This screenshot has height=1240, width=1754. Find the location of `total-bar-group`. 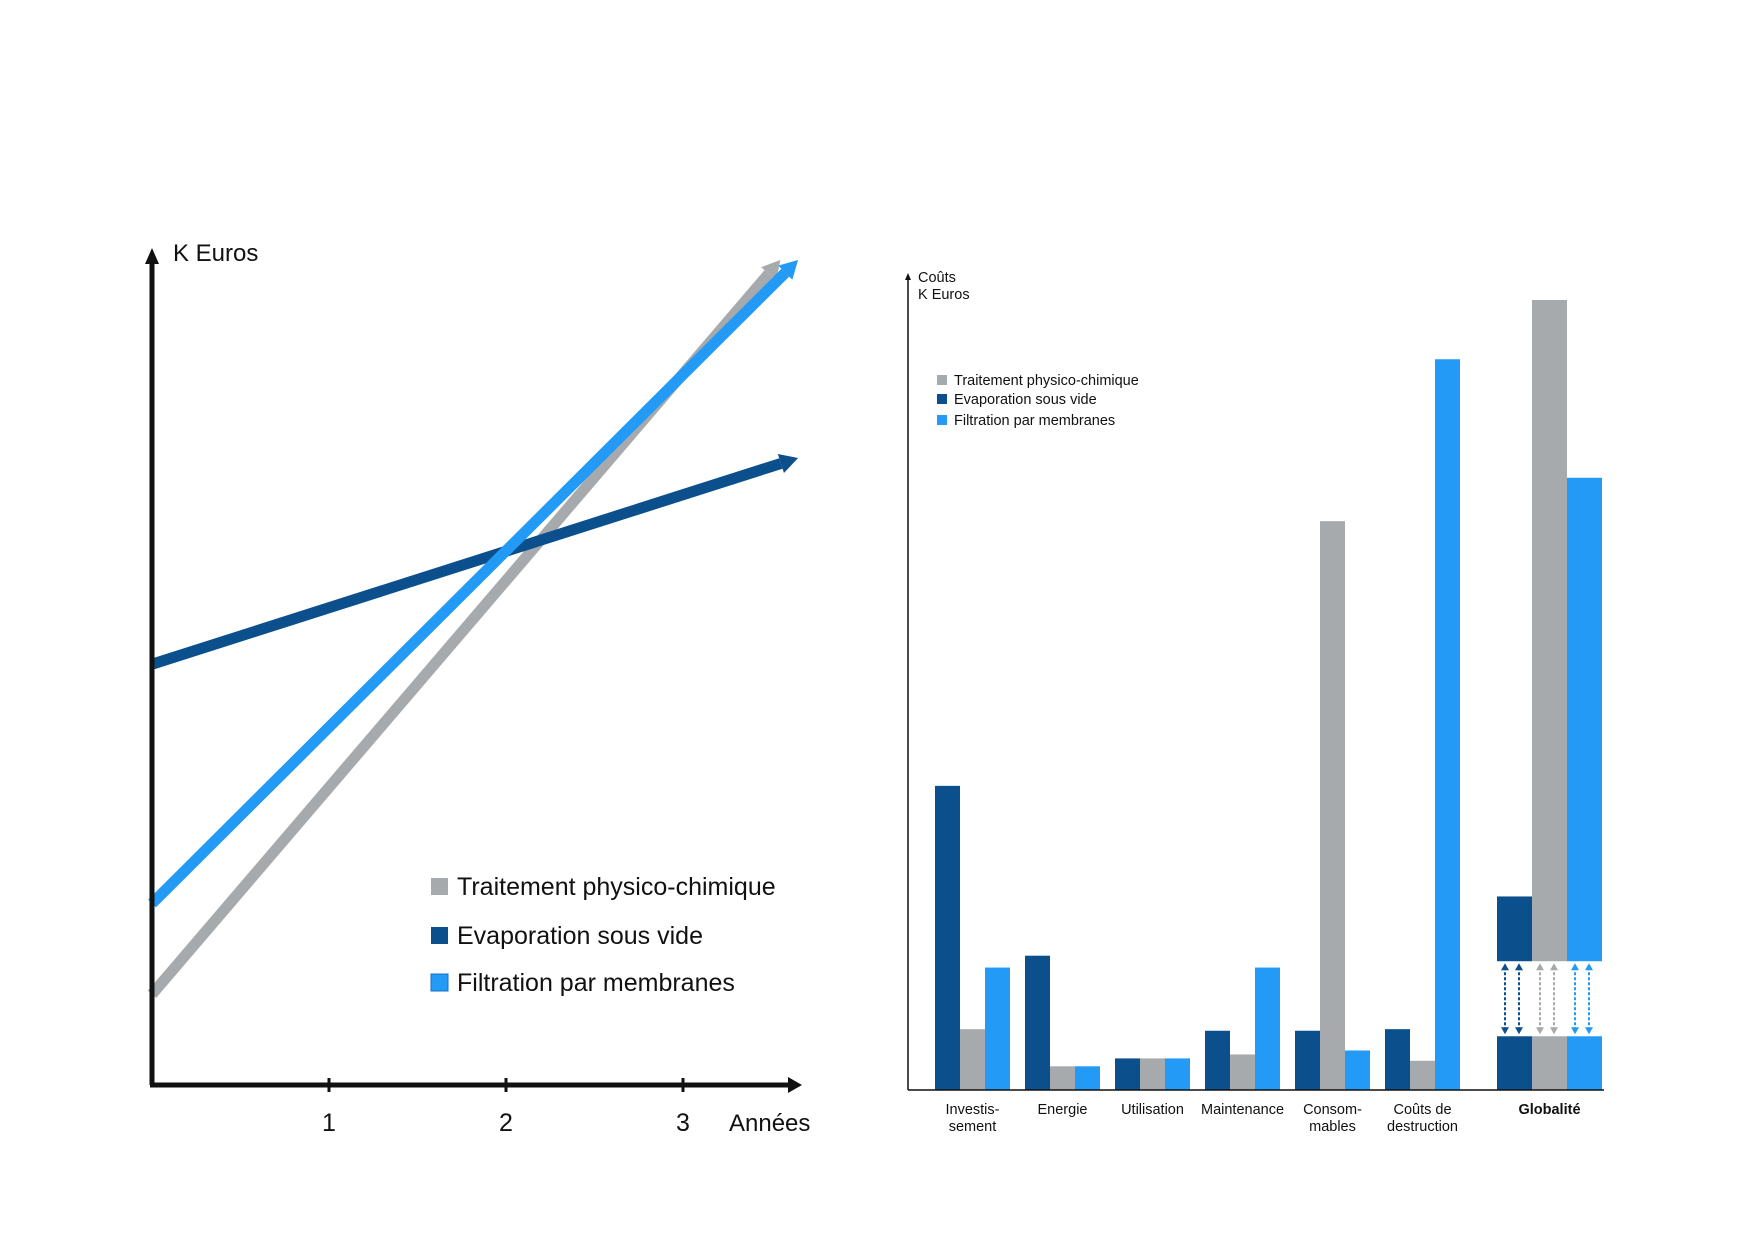

total-bar-group is located at coordinates (1549, 695).